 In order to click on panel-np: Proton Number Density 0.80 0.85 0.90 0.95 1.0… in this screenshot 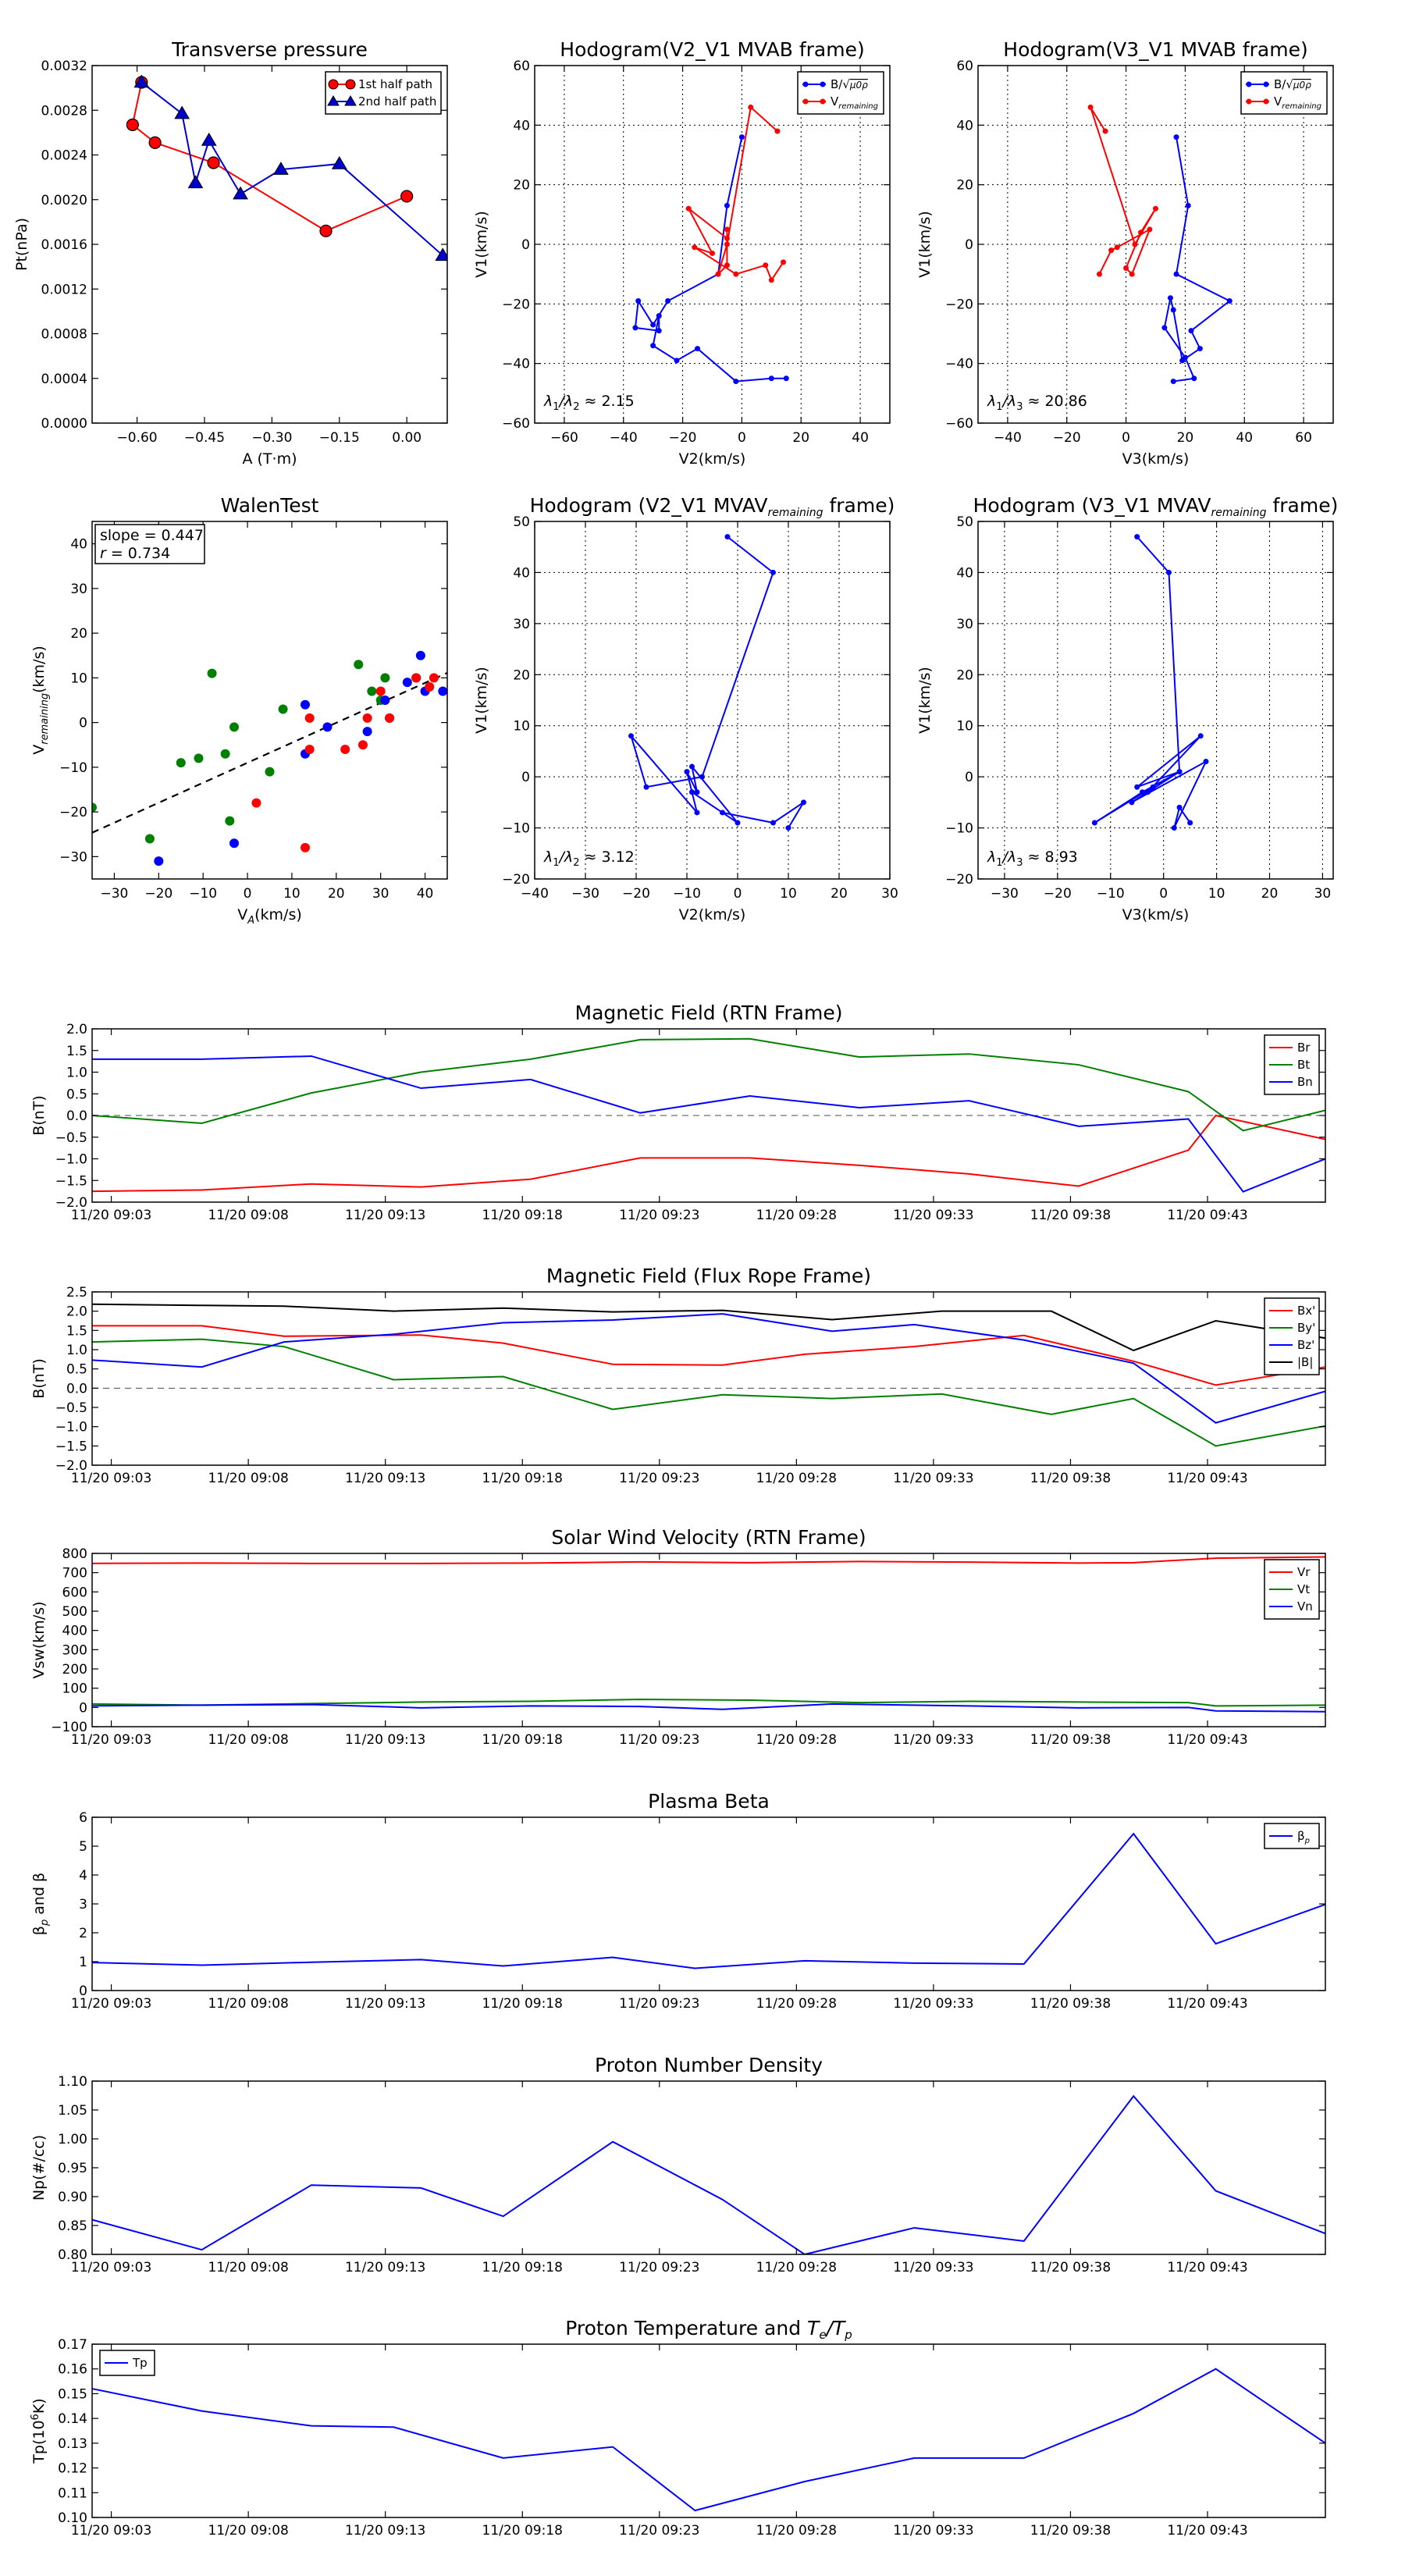, I will do `click(678, 2164)`.